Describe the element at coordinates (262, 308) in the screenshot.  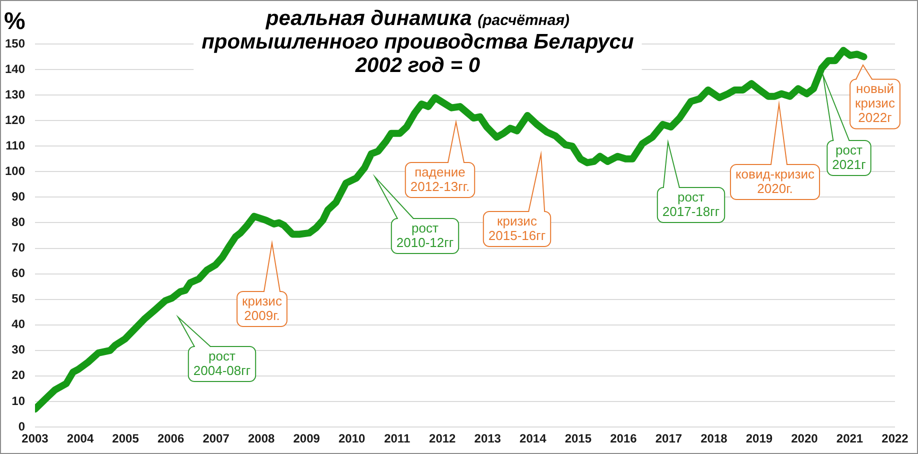
I see `annotation: кризис 2009г.` at that location.